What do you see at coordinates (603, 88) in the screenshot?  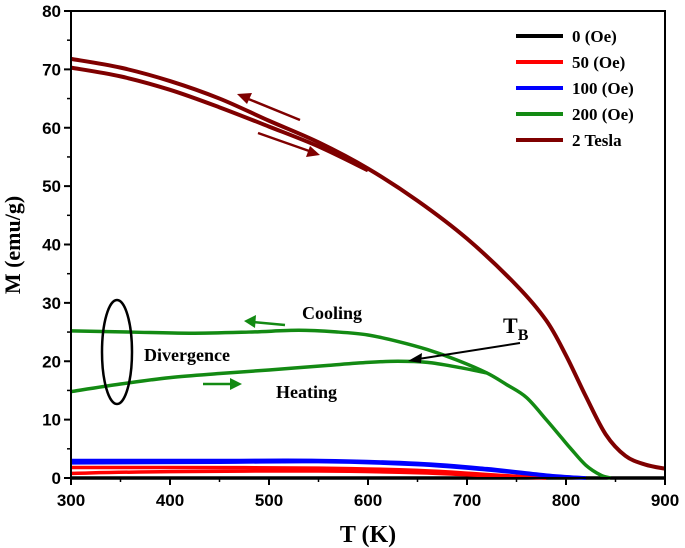 I see `legend-label: 100 (Oe)` at bounding box center [603, 88].